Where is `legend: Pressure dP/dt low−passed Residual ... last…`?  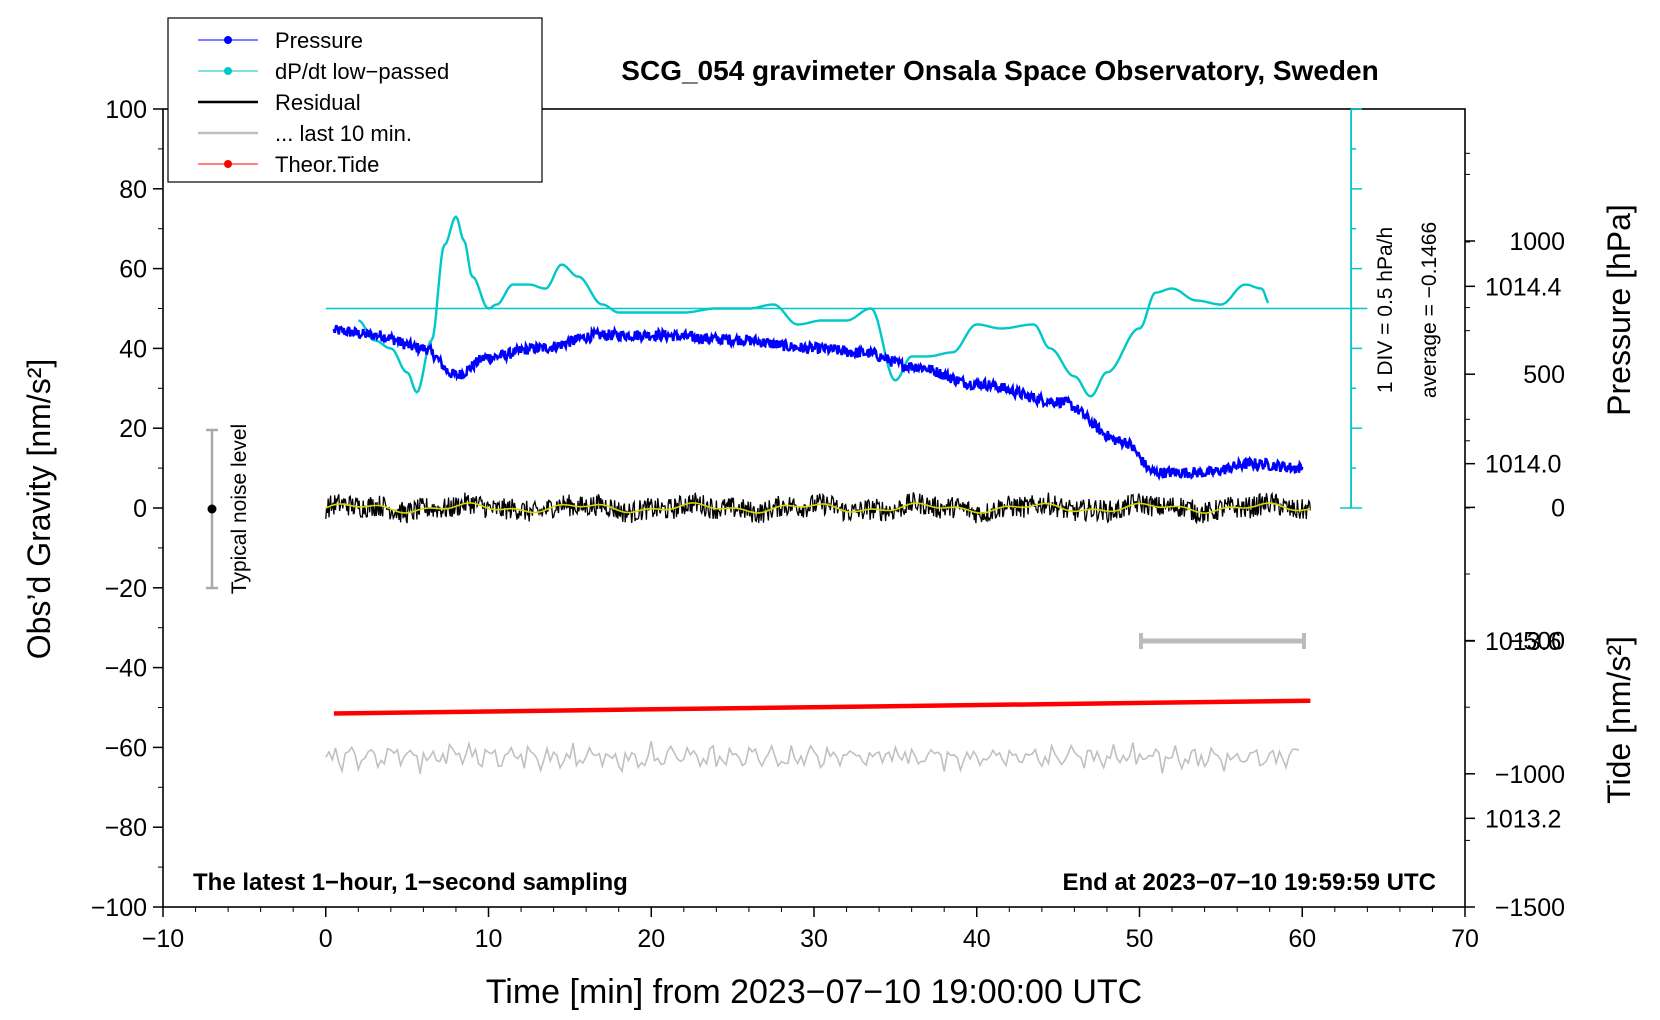 legend: Pressure dP/dt low−passed Residual ... last… is located at coordinates (355, 100).